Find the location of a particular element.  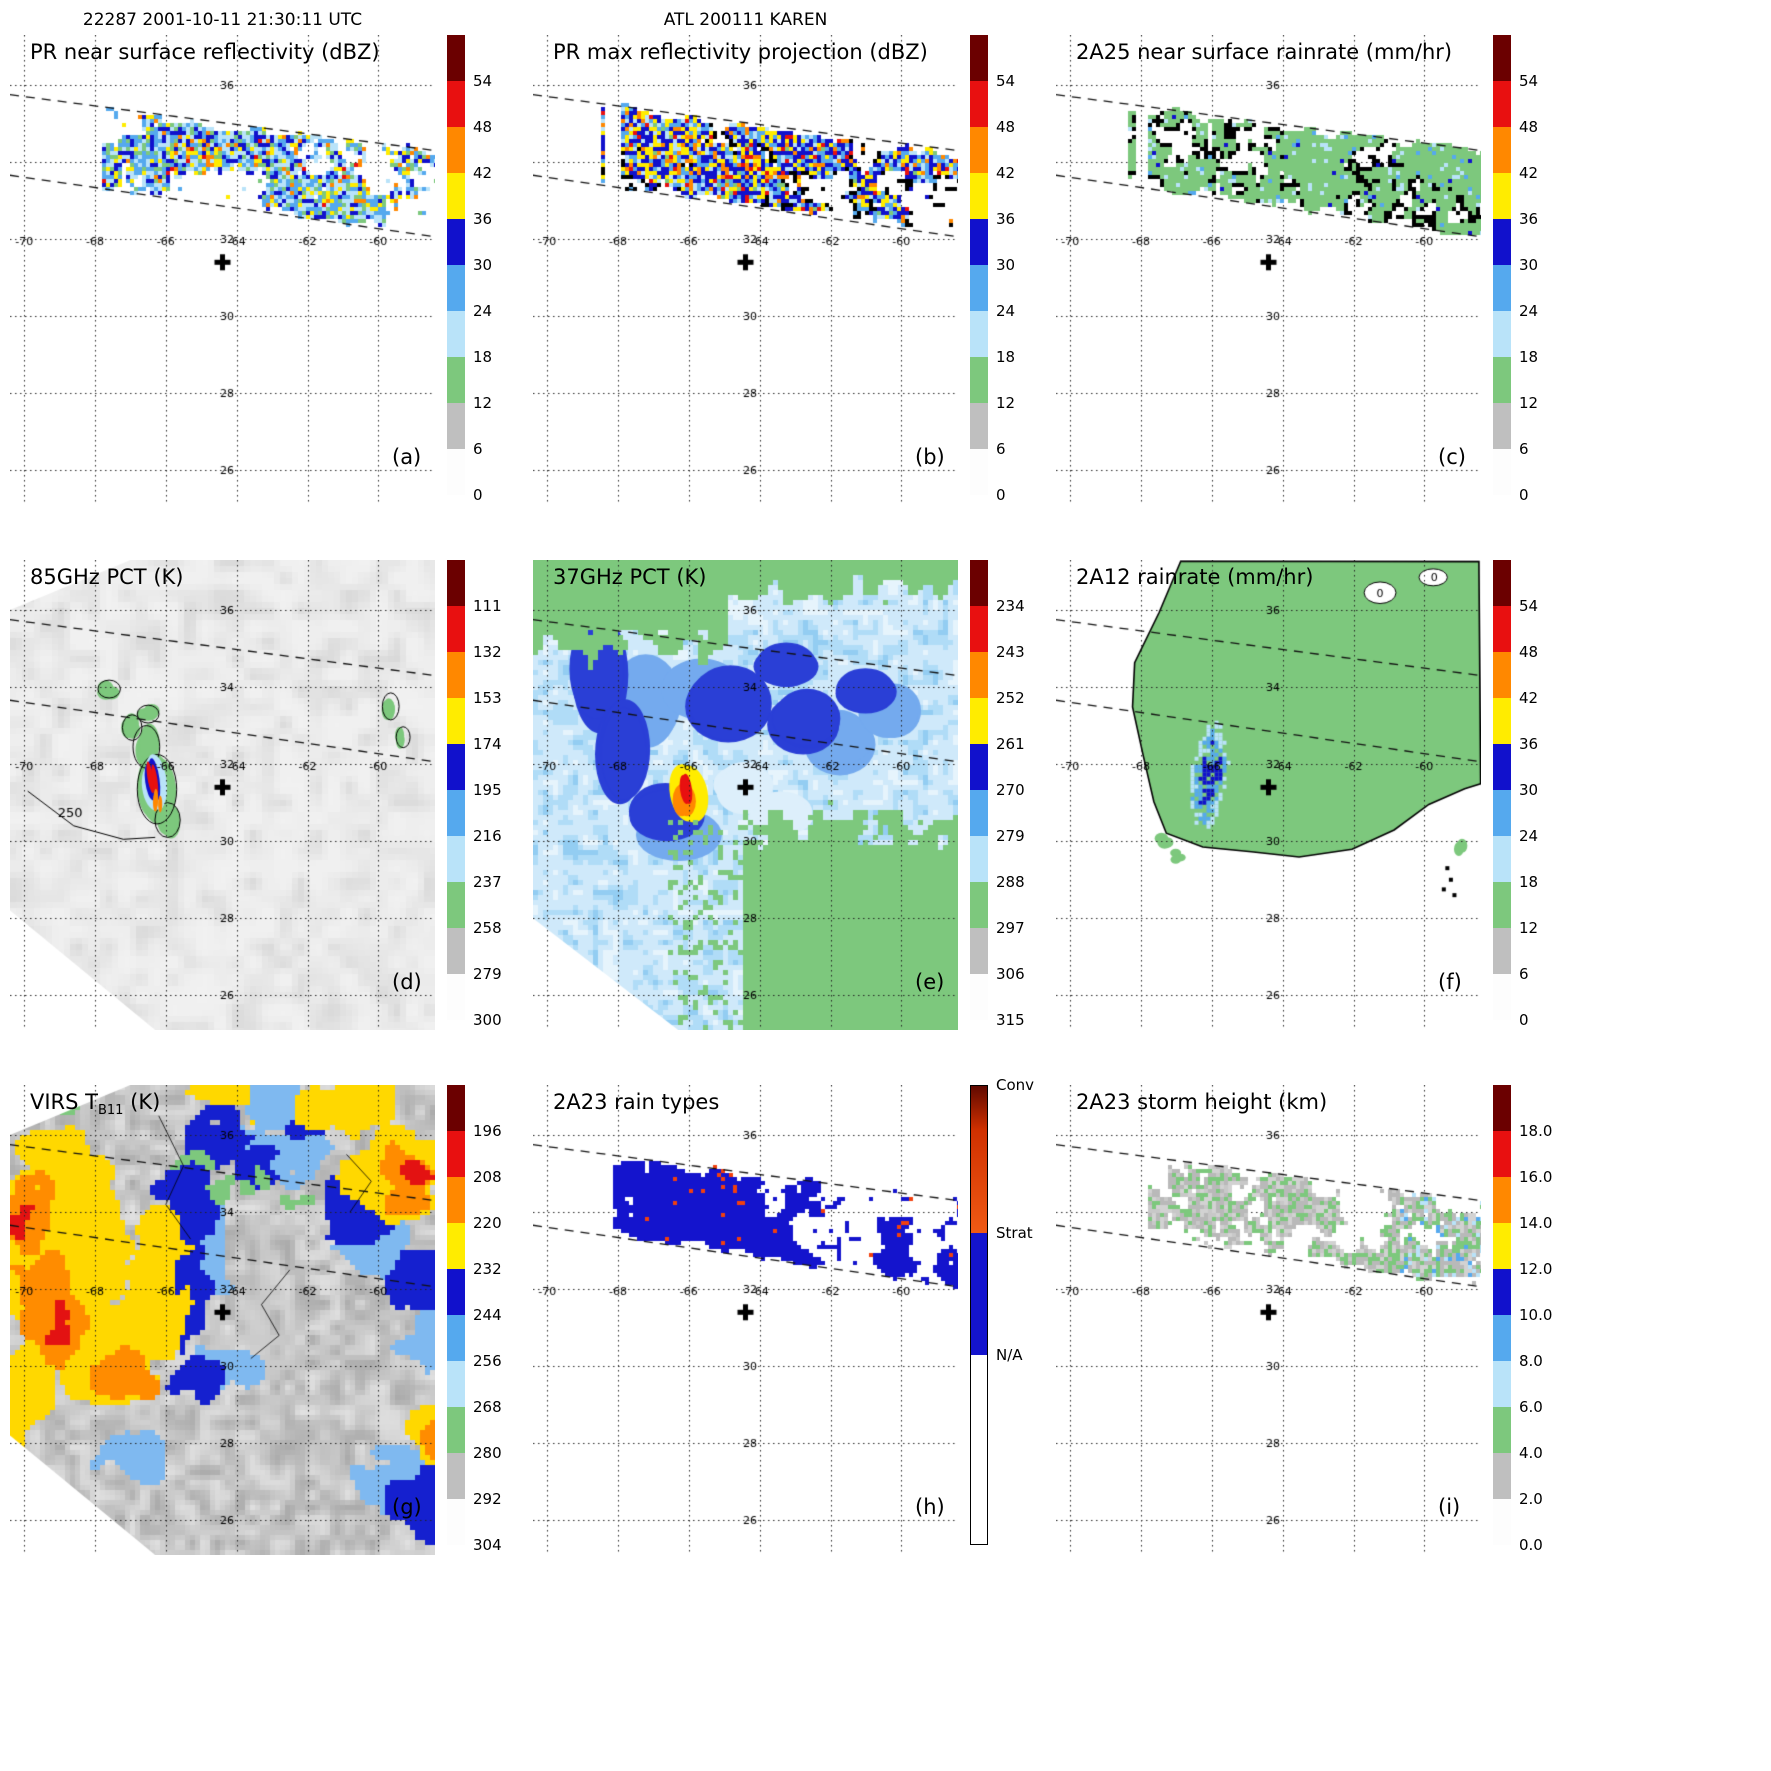

title-text: 37GHz PCT (K) is located at coordinates (630, 577).